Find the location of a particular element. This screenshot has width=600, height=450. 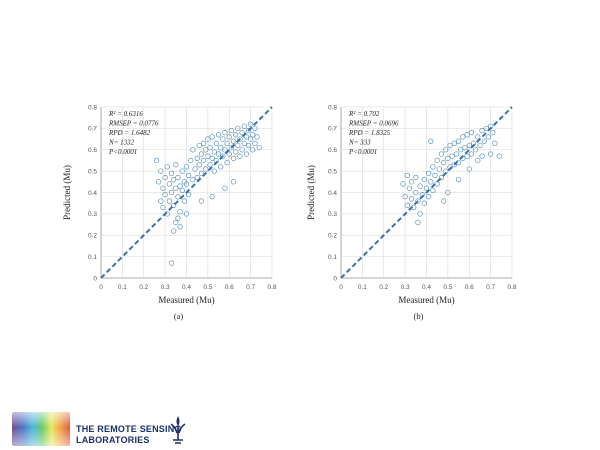

spectrum-logo-icon is located at coordinates (41, 429).